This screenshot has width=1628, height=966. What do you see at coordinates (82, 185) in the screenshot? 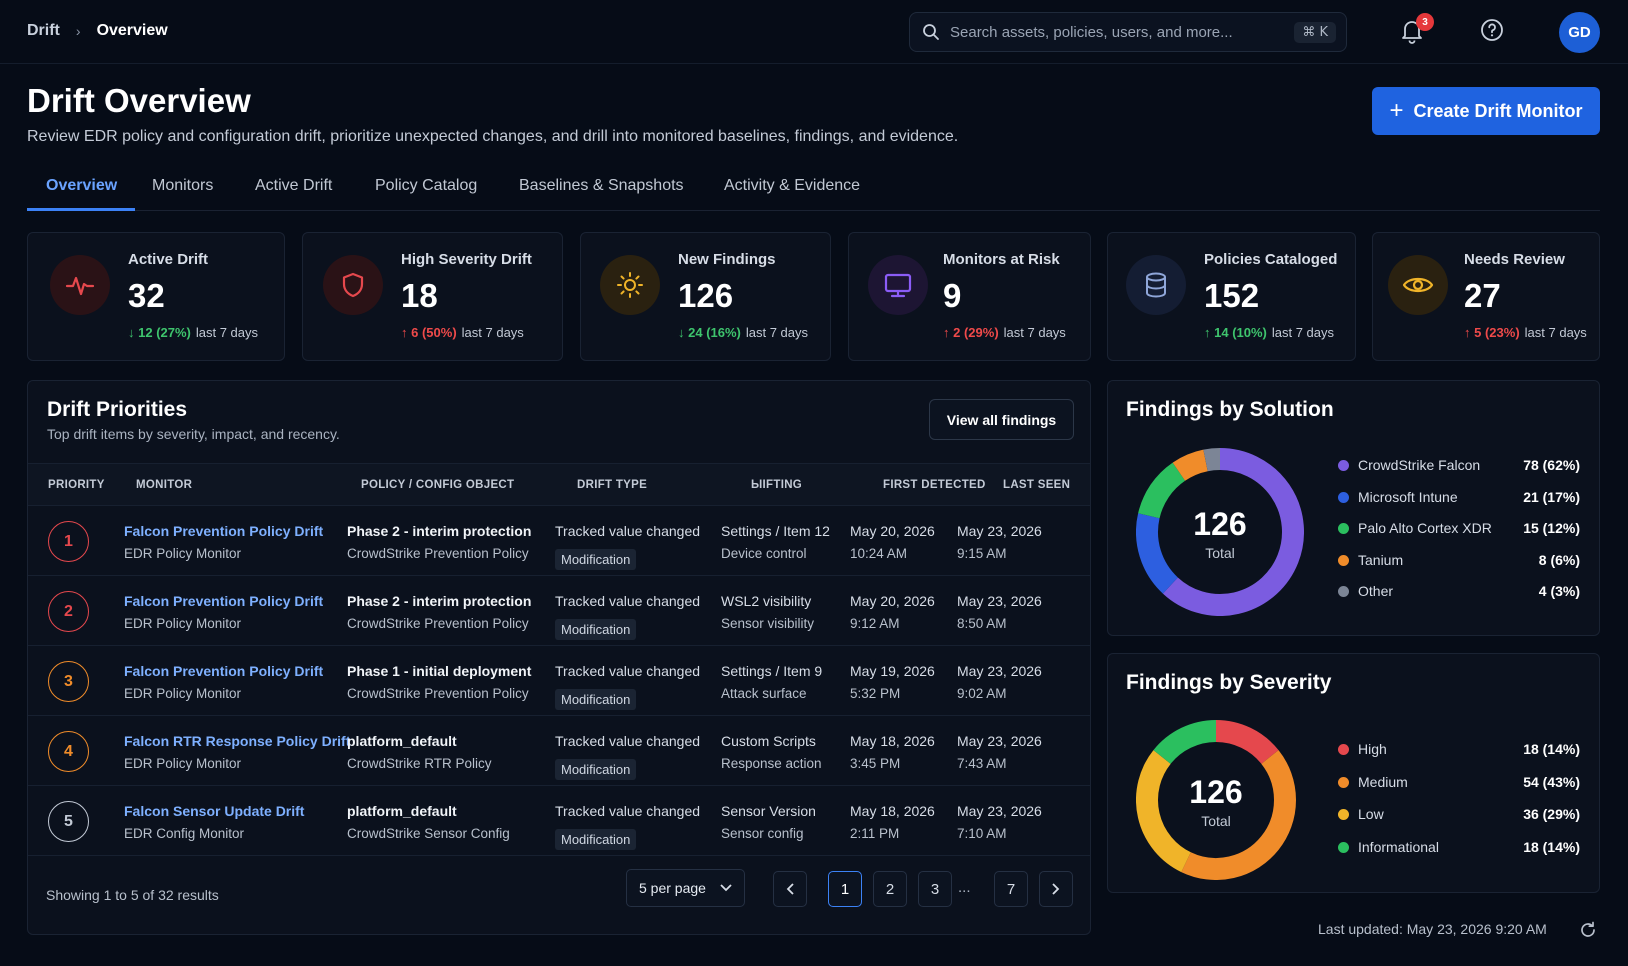
I see `tab-overview: Overview` at bounding box center [82, 185].